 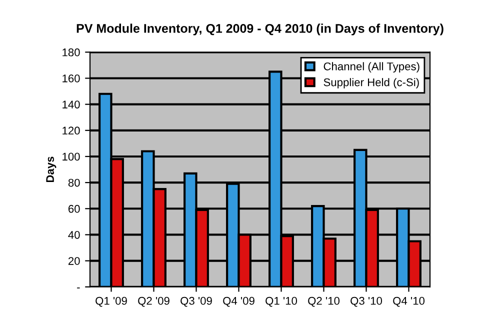 What do you see at coordinates (71, 130) in the screenshot?
I see `y-tick-label: 120` at bounding box center [71, 130].